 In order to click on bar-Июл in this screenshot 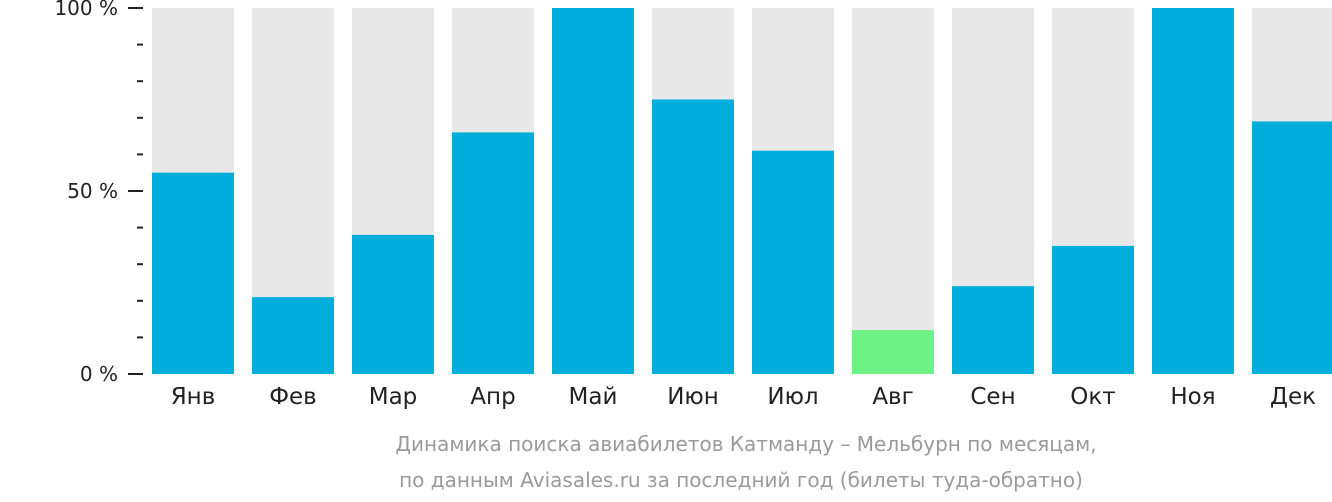, I will do `click(793, 262)`.